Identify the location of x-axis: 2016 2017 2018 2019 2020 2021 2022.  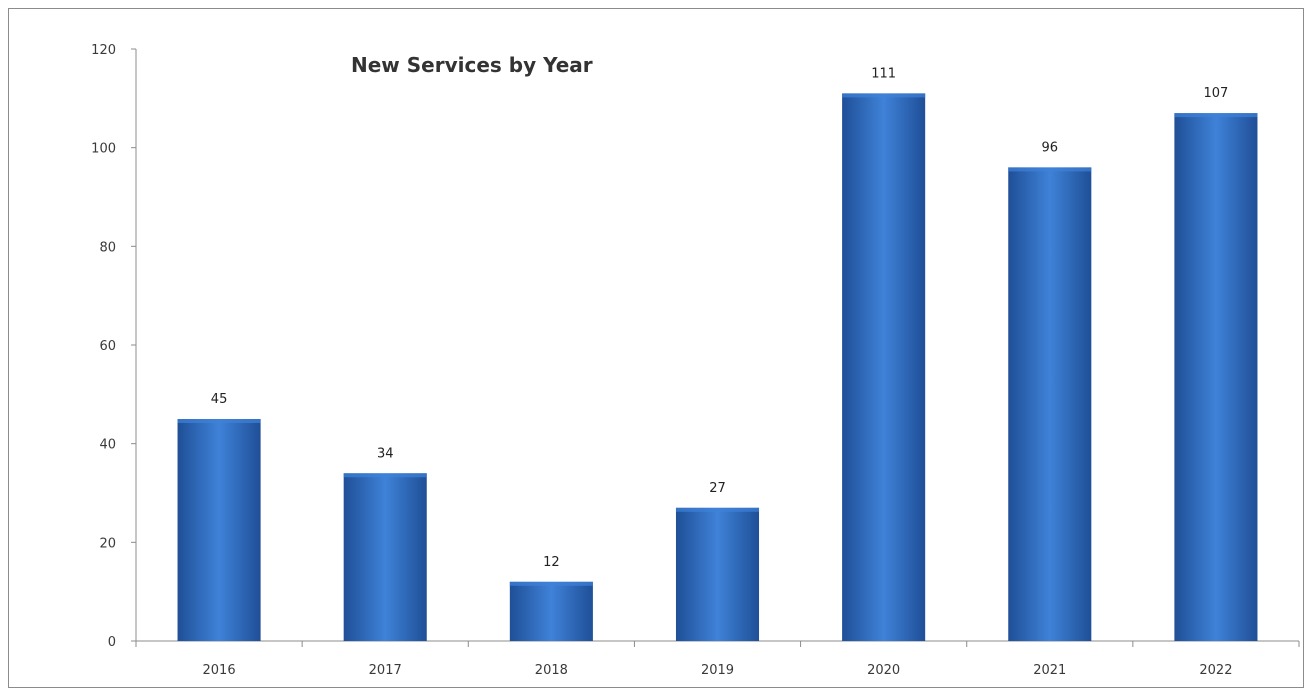
(717, 659).